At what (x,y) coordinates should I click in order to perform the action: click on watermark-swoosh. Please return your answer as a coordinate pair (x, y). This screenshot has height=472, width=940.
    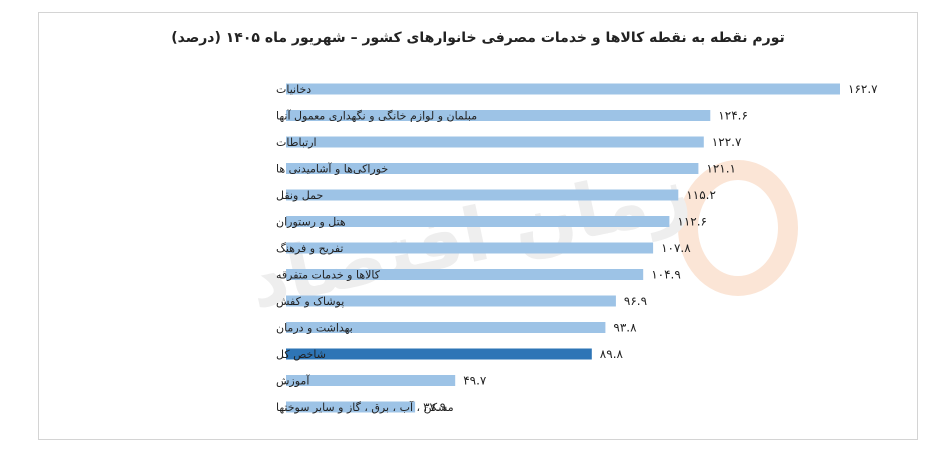
    Looking at the image, I should click on (738, 228).